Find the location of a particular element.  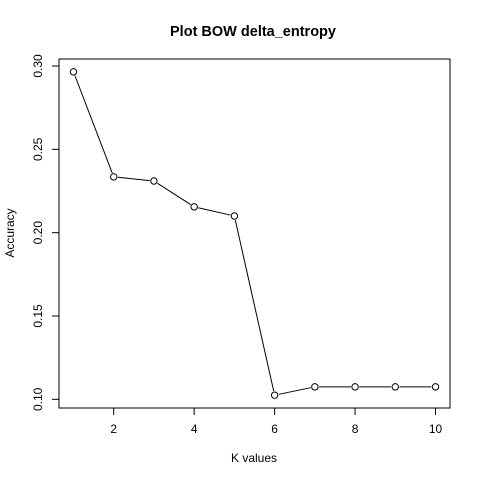

y-tick-label: 0.20 is located at coordinates (38, 233).